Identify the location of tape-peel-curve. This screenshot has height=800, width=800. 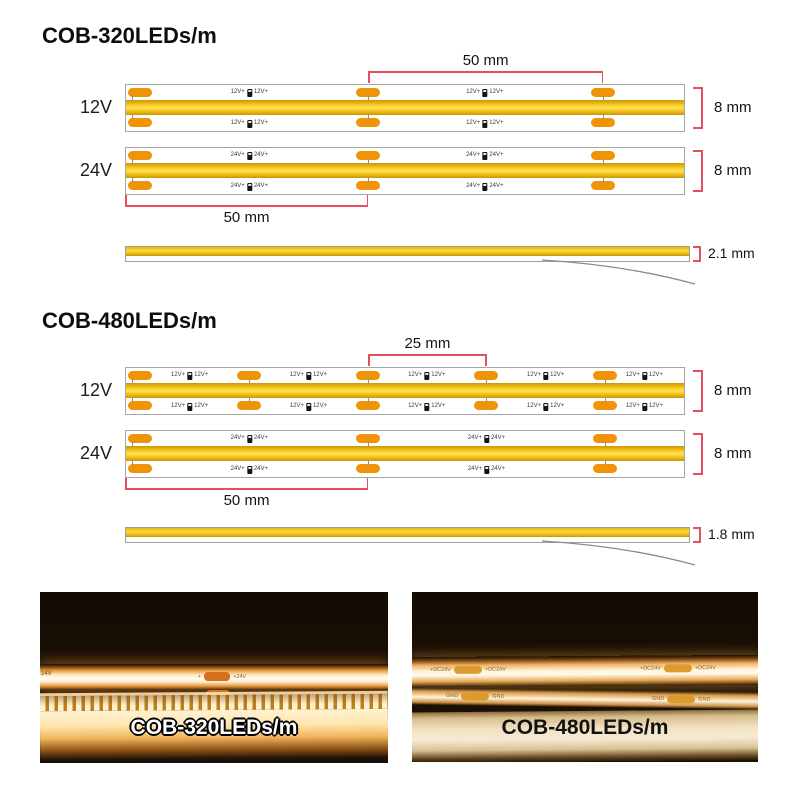
(618, 553).